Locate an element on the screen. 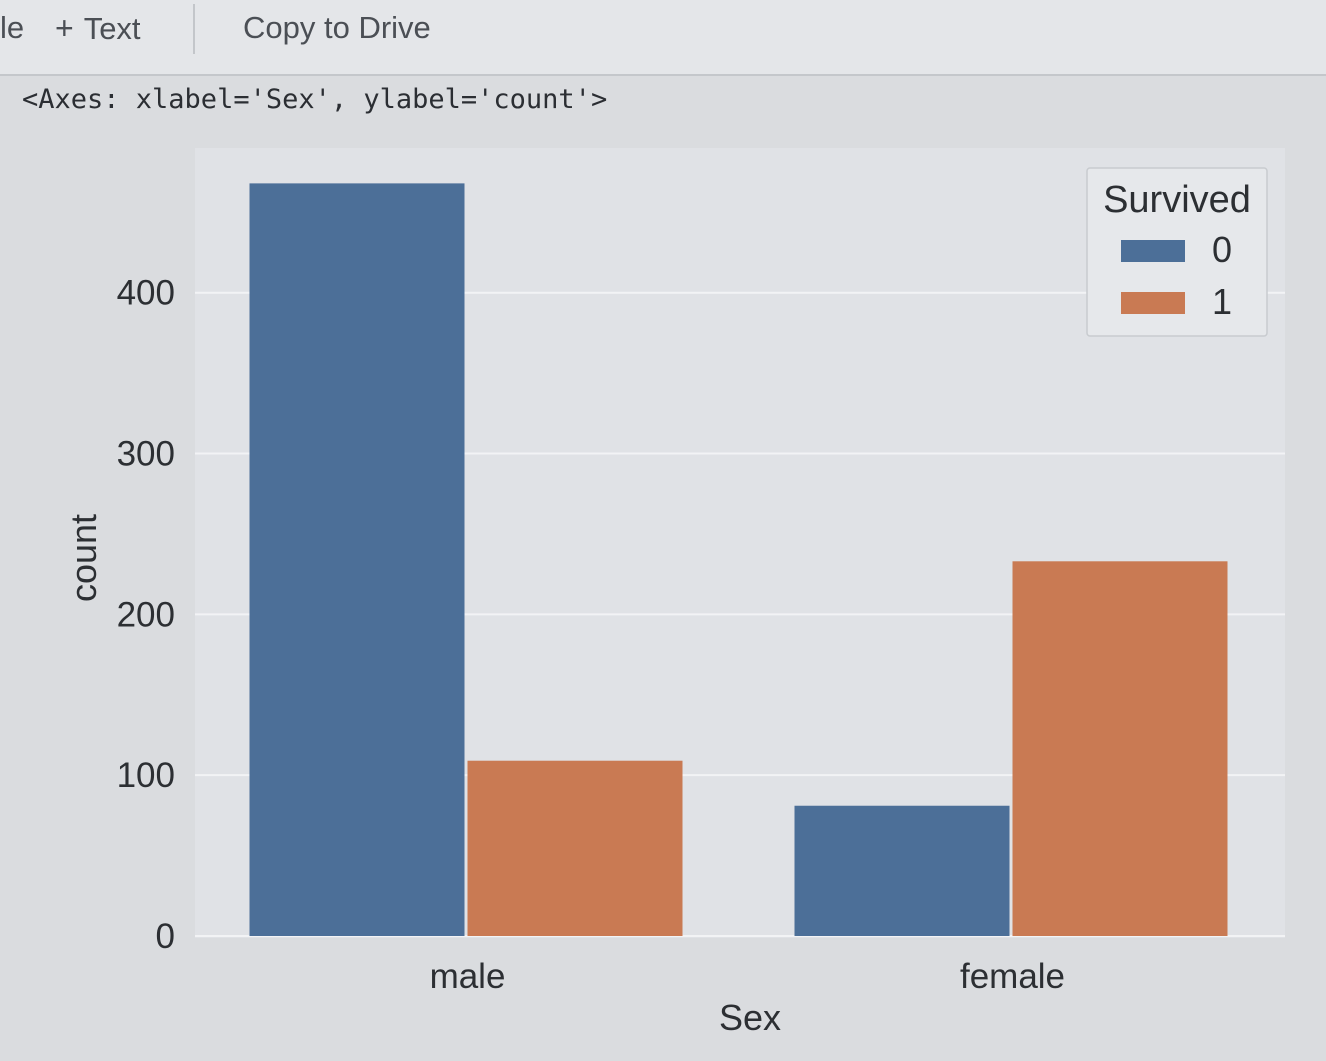 The height and width of the screenshot is (1061, 1326). y-tick-label: 0 is located at coordinates (165, 936).